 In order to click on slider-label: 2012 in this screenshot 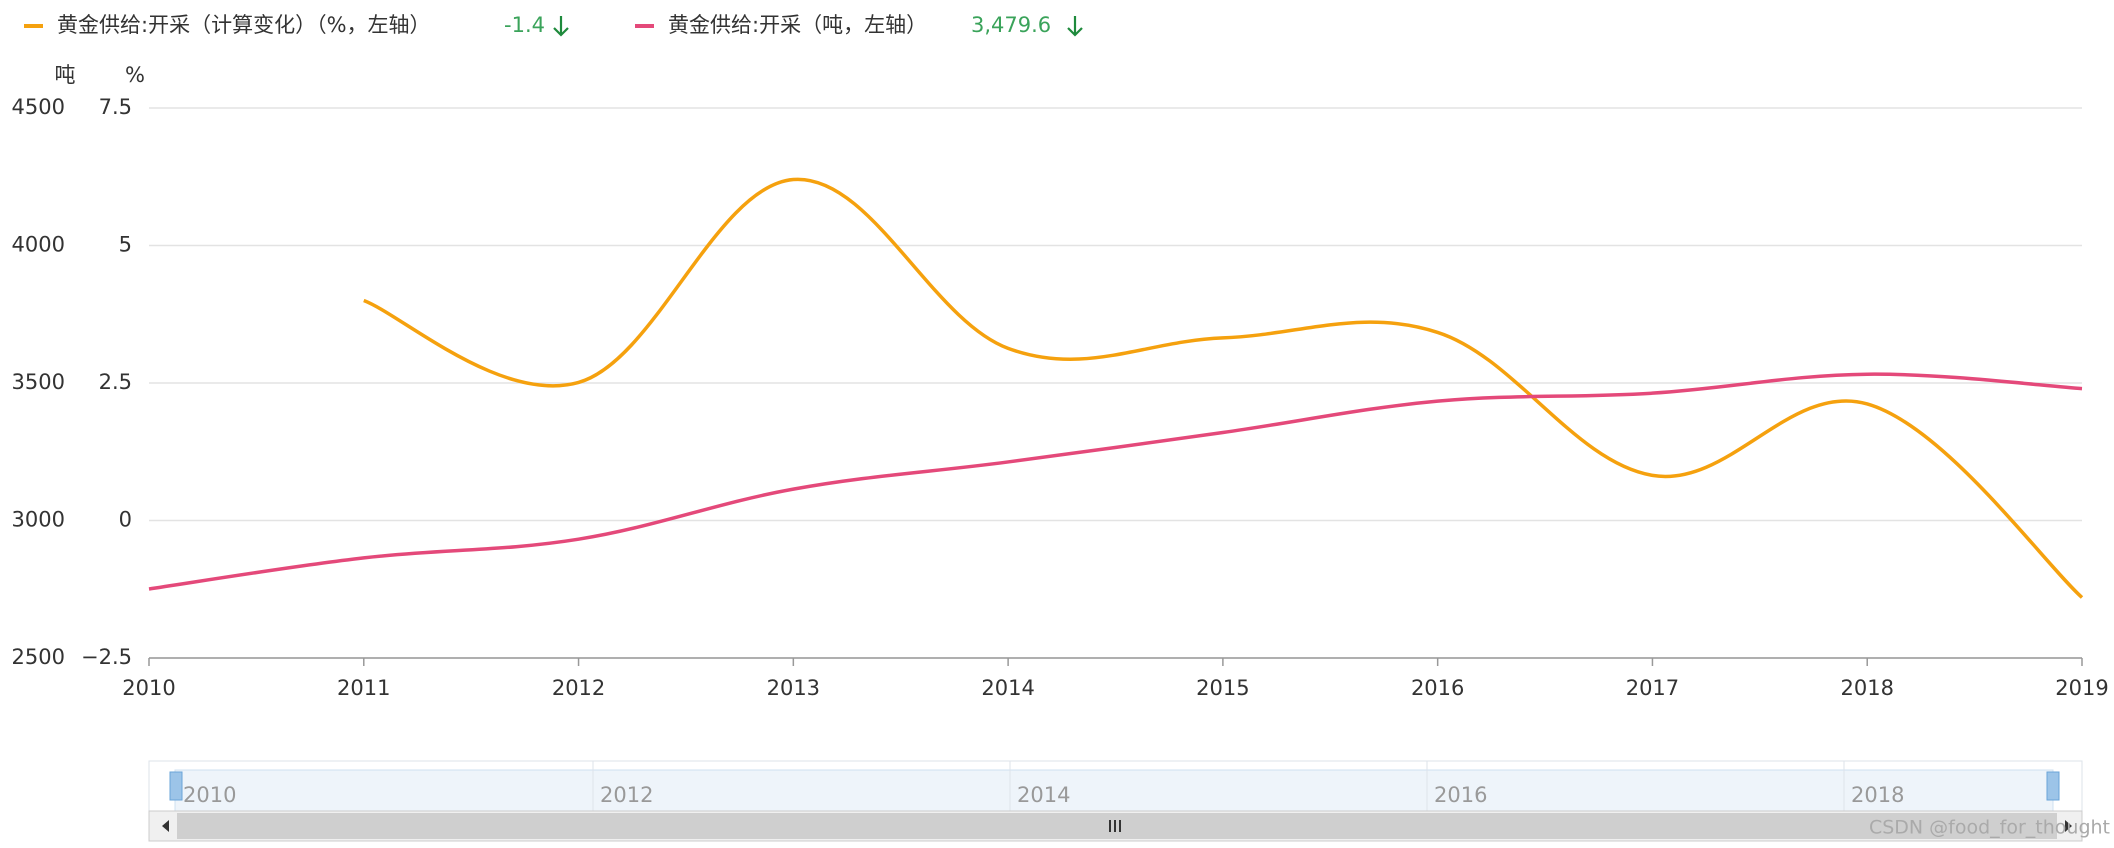, I will do `click(626, 795)`.